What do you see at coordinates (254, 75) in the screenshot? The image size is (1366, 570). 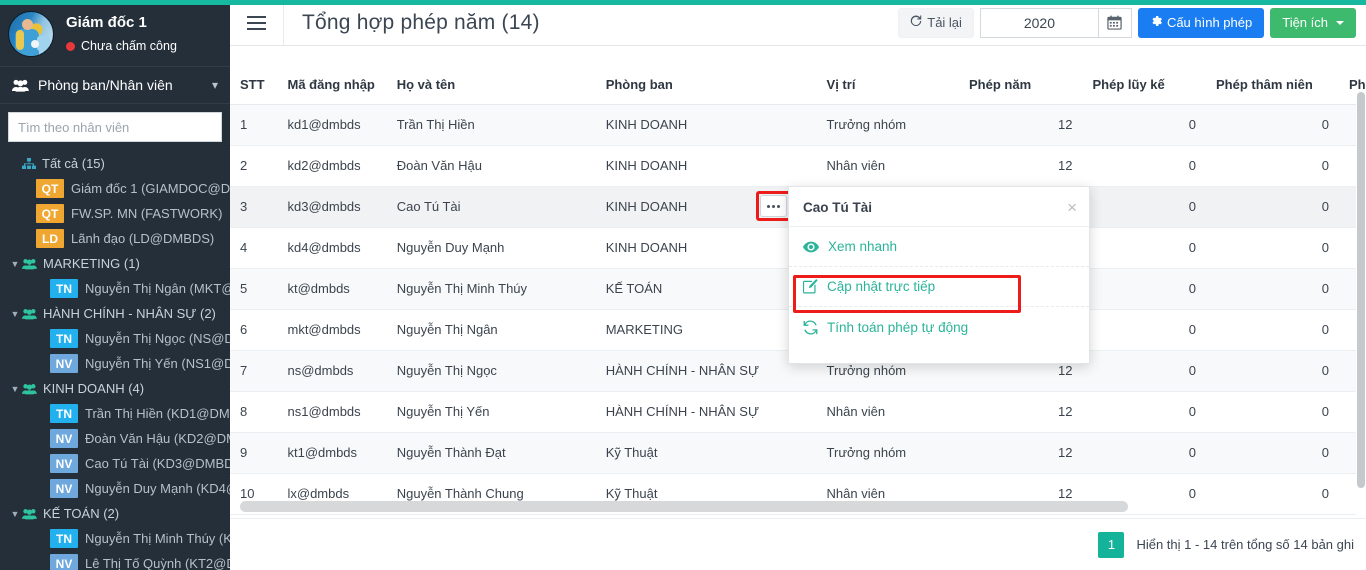 I see `column-header-stt: STT` at bounding box center [254, 75].